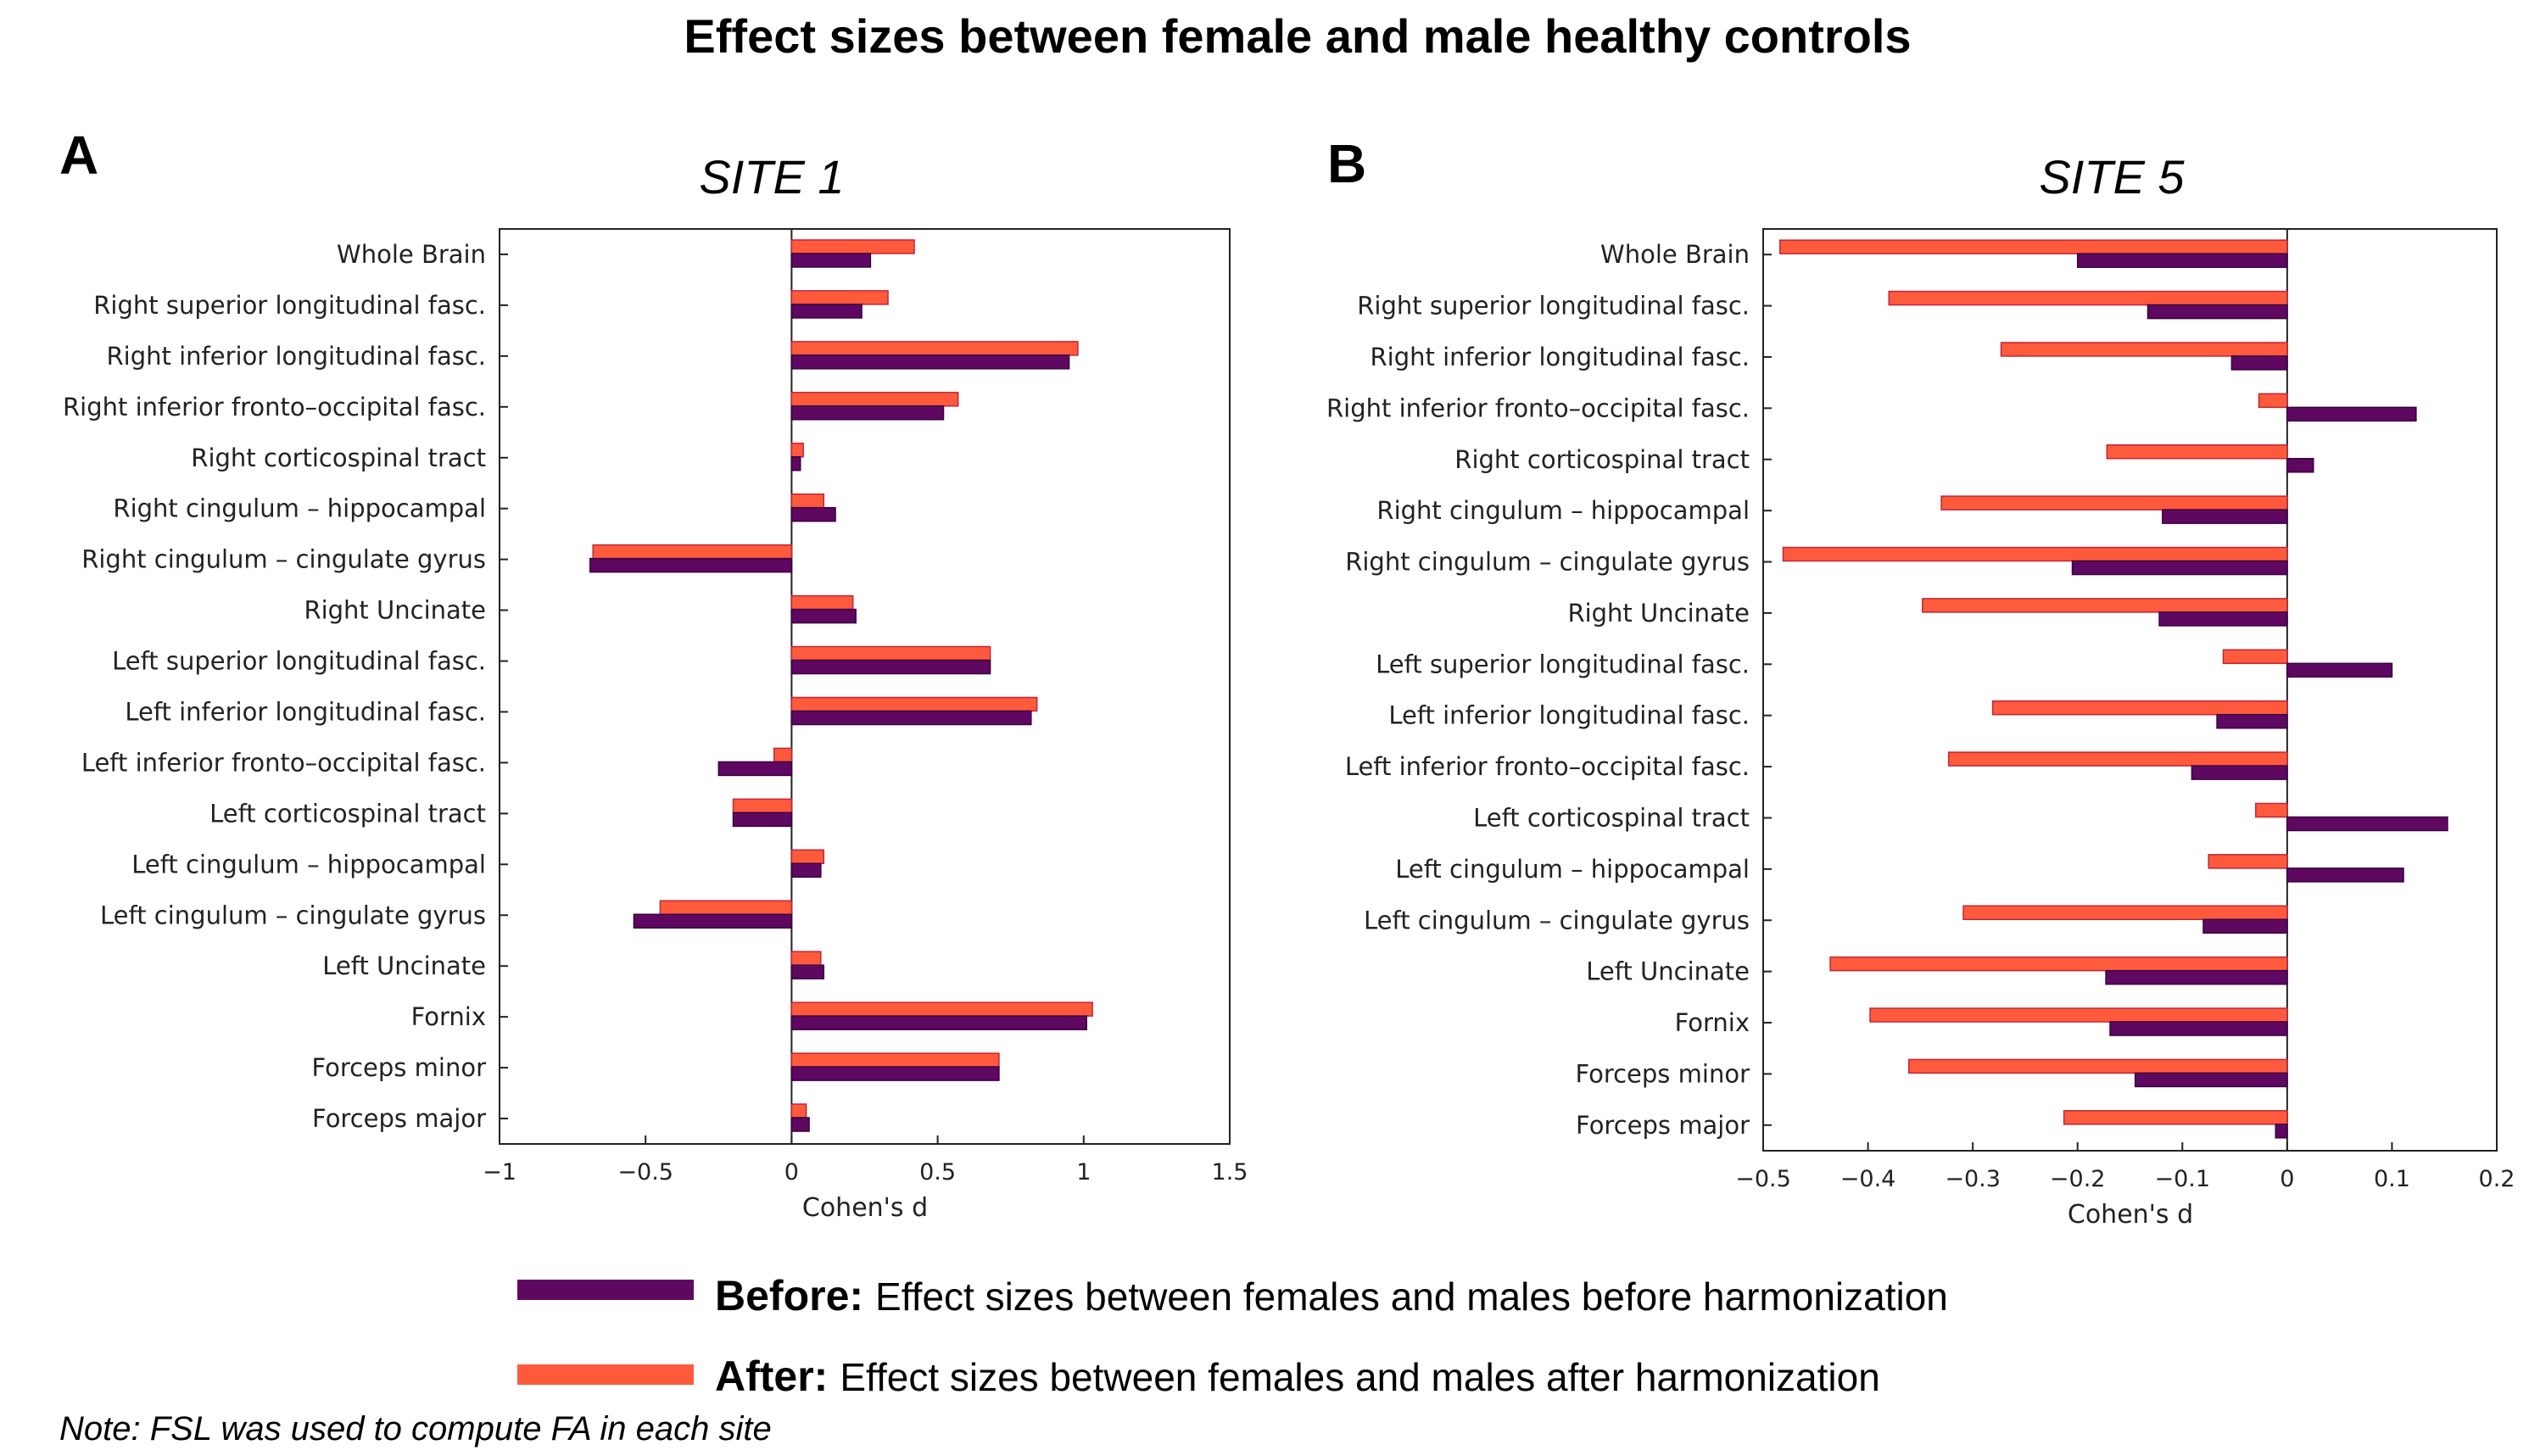 The width and height of the screenshot is (2529, 1456). Describe the element at coordinates (791, 1172) in the screenshot. I see `x-tick-label: 0` at that location.